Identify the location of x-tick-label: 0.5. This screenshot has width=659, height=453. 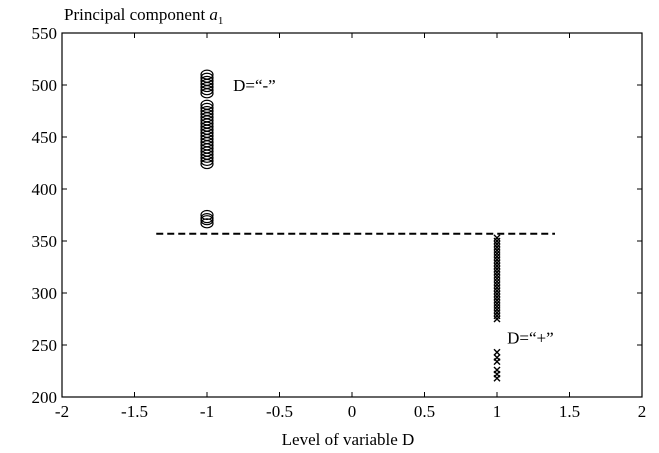
(424, 411).